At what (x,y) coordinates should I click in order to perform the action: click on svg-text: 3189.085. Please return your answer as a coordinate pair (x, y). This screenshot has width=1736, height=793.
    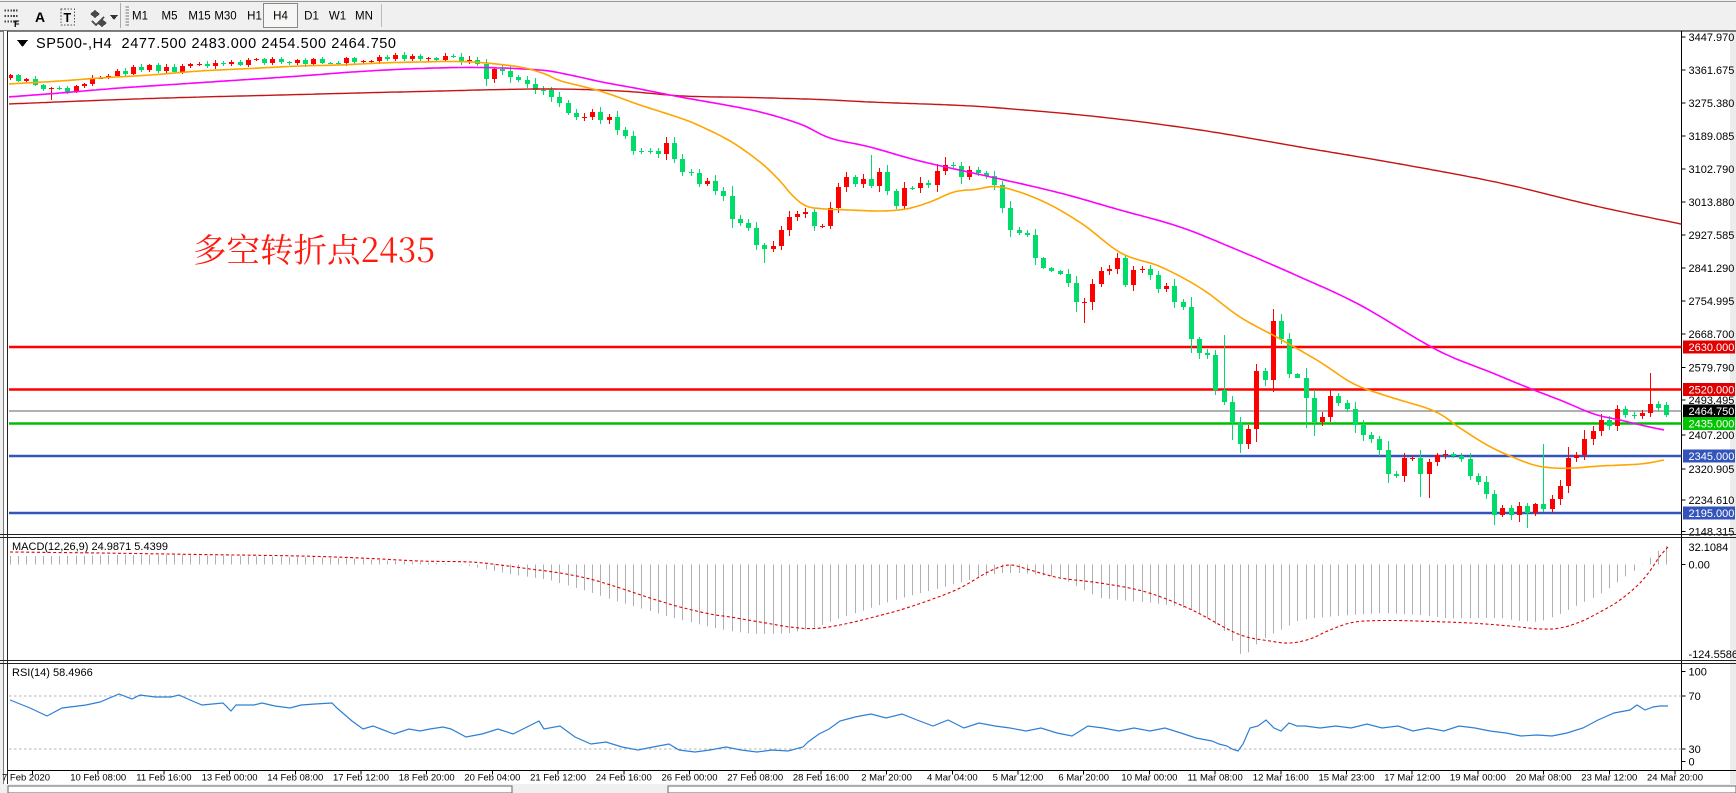
    Looking at the image, I should click on (1712, 137).